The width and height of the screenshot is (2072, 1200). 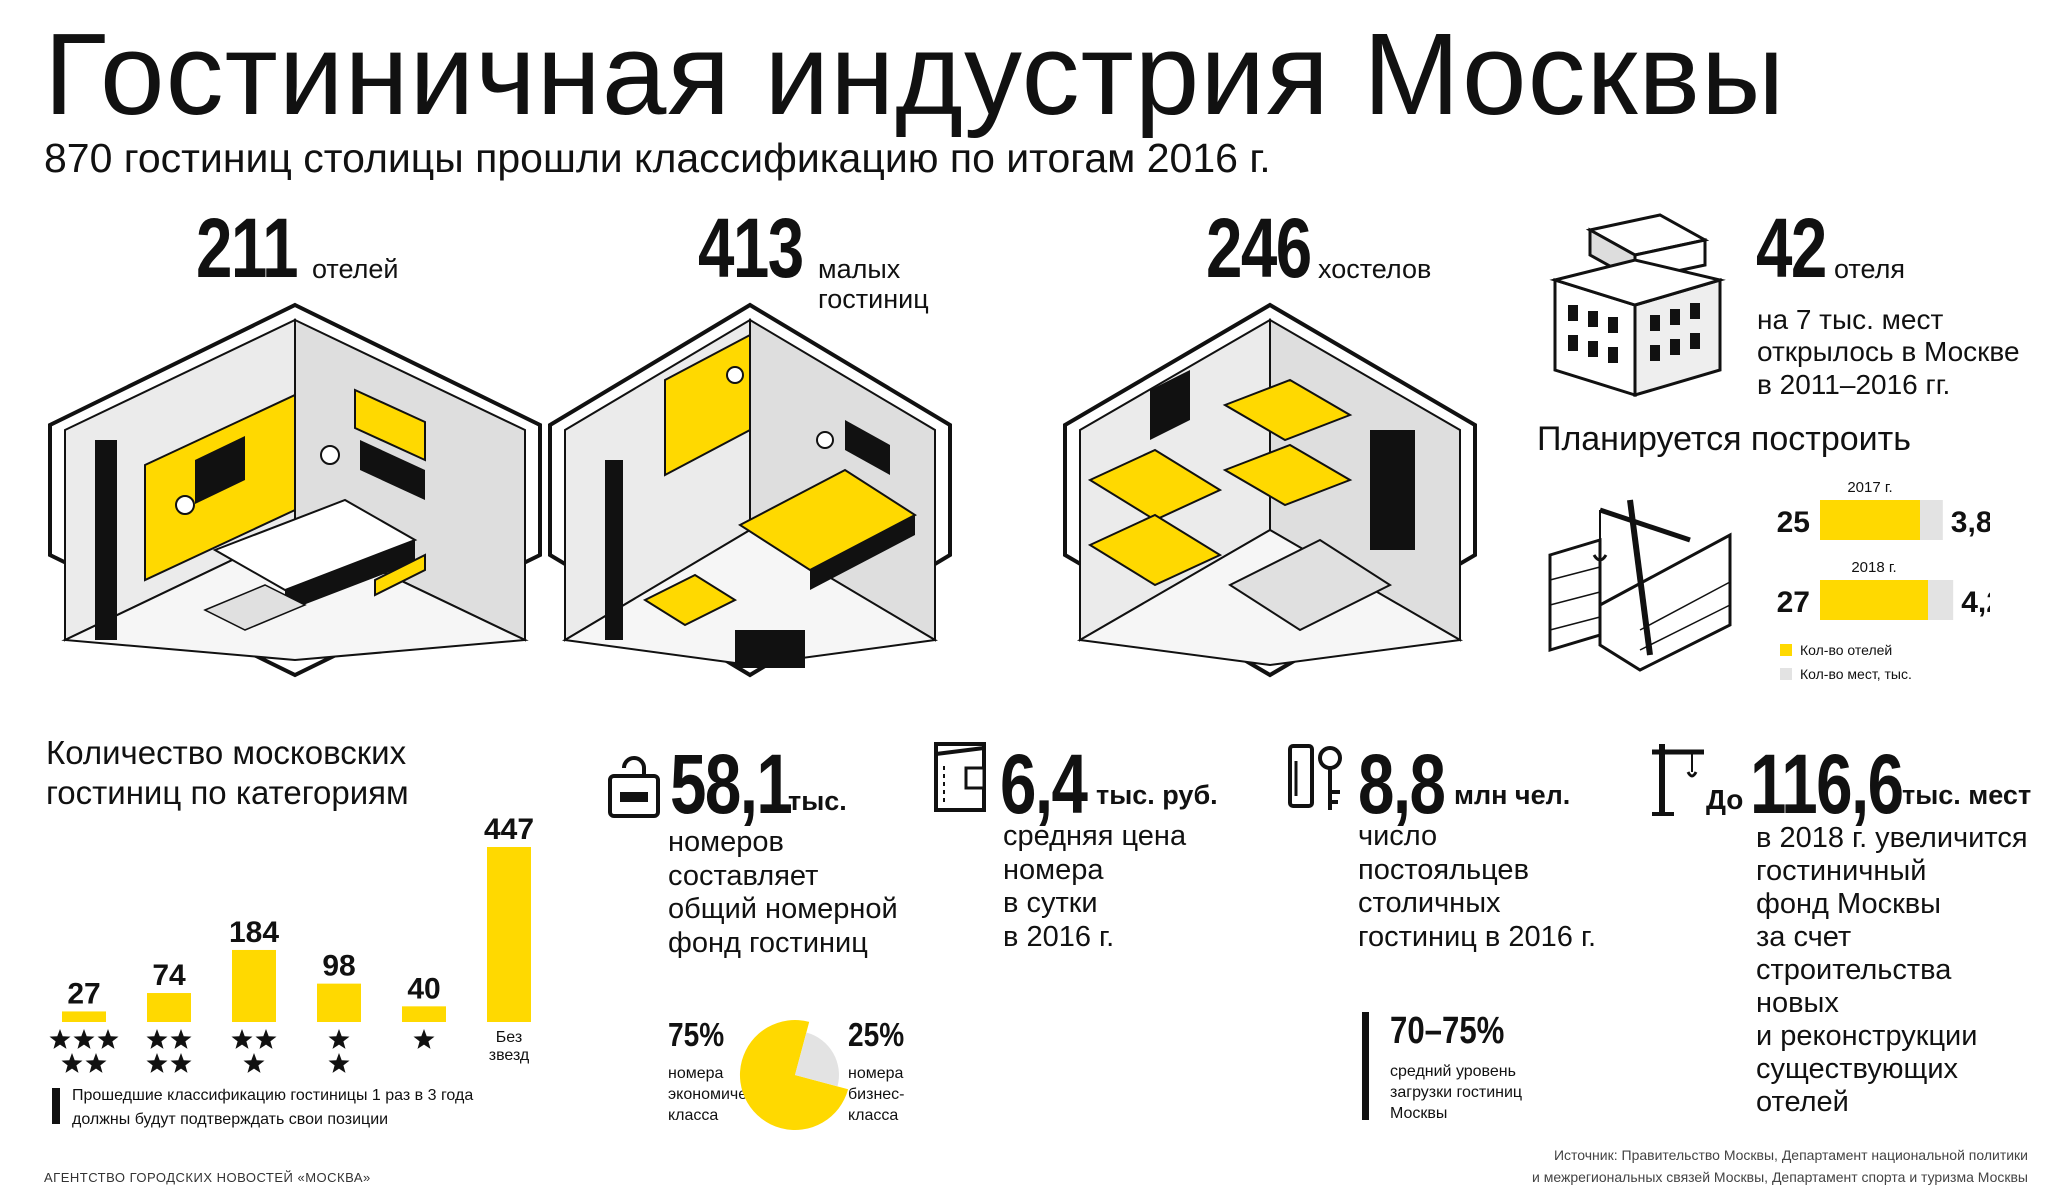 I want to click on category-bar-label: 447, so click(x=509, y=829).